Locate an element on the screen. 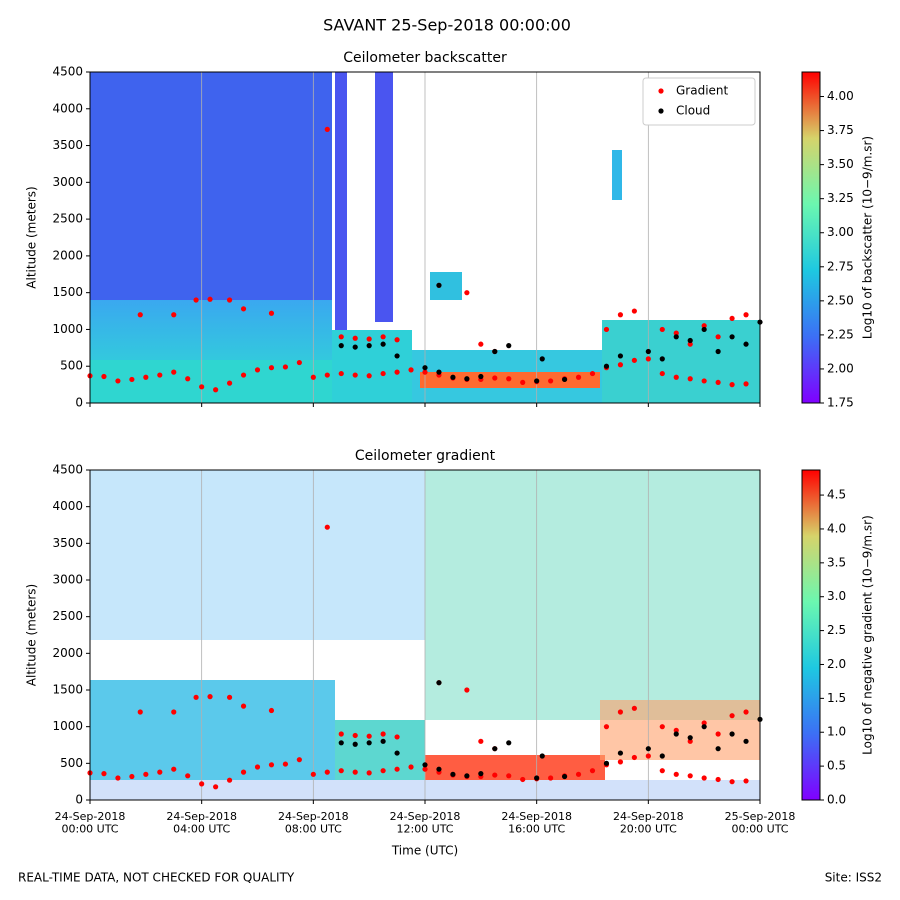 This screenshot has width=900, height=900. colorbar-tick-label: 3.25 is located at coordinates (840, 198).